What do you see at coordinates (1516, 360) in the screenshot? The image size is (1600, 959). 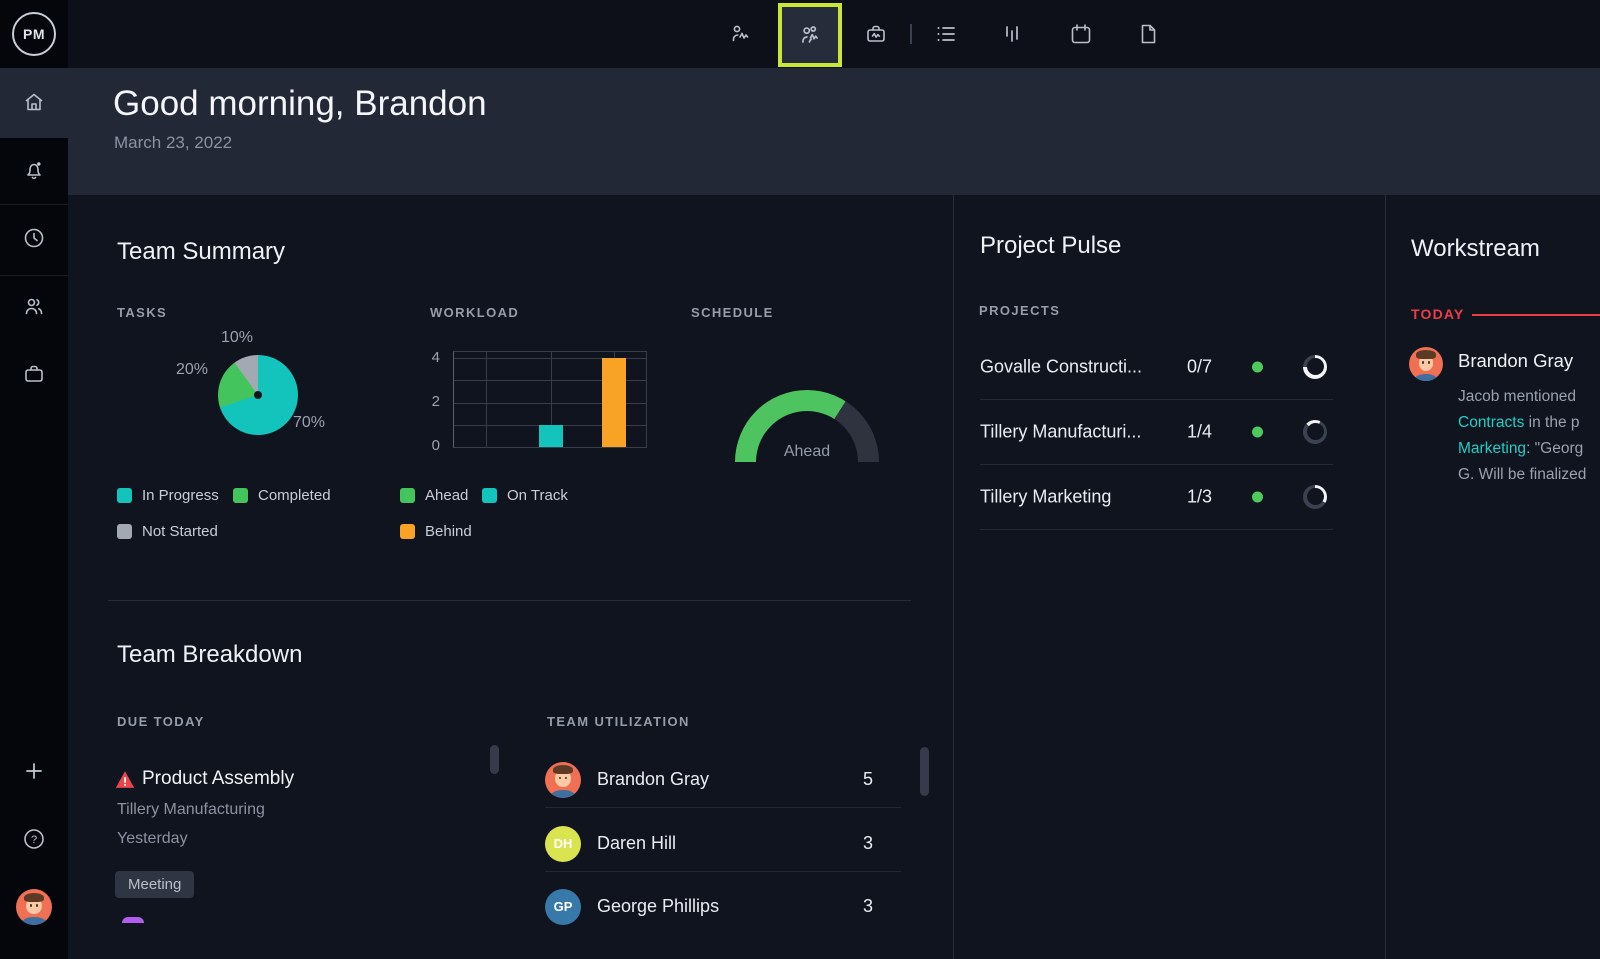 I see `workstream-author: Brandon Gray` at bounding box center [1516, 360].